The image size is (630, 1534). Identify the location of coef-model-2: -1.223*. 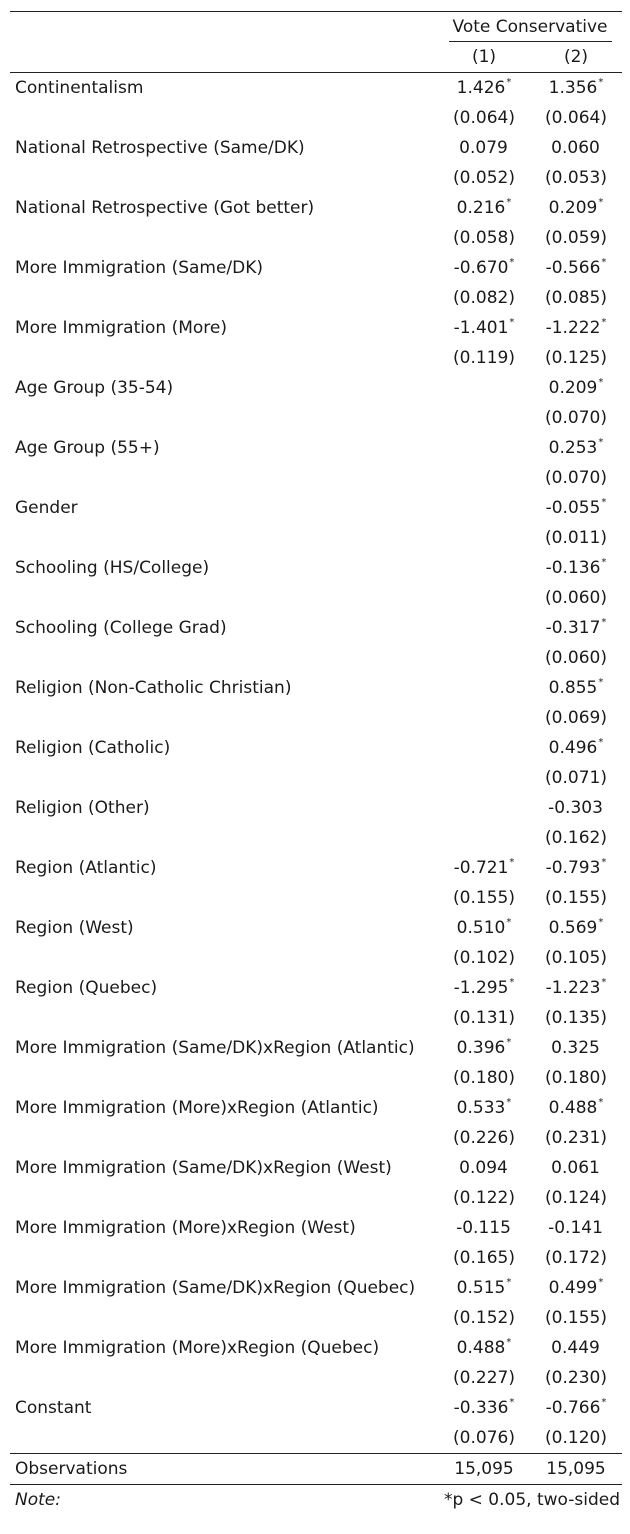
(576, 988).